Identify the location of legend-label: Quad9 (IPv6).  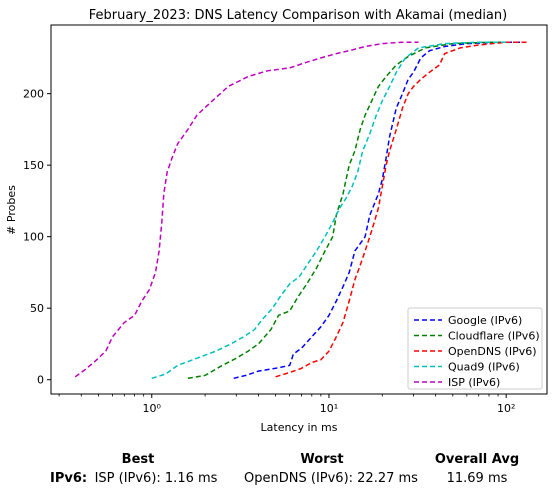
(484, 367).